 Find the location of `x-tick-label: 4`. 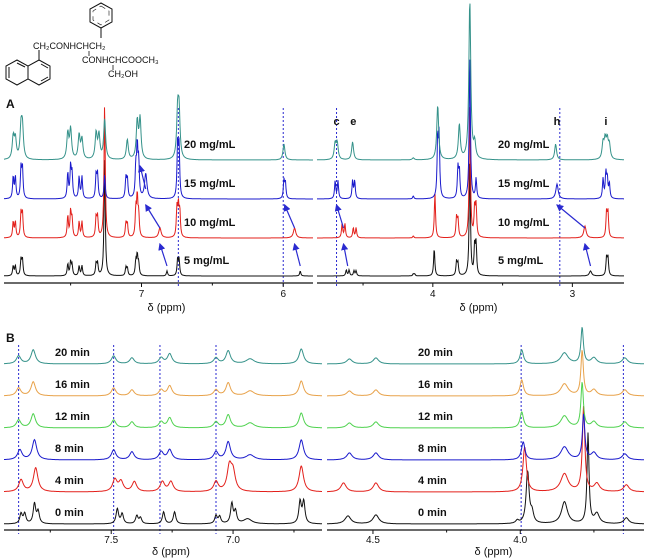

x-tick-label: 4 is located at coordinates (433, 294).